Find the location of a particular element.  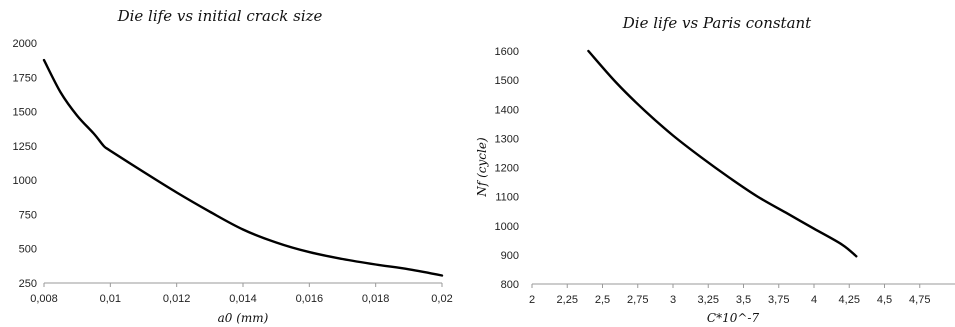

chart-right-y-tick-label: 1100 is located at coordinates (507, 198).